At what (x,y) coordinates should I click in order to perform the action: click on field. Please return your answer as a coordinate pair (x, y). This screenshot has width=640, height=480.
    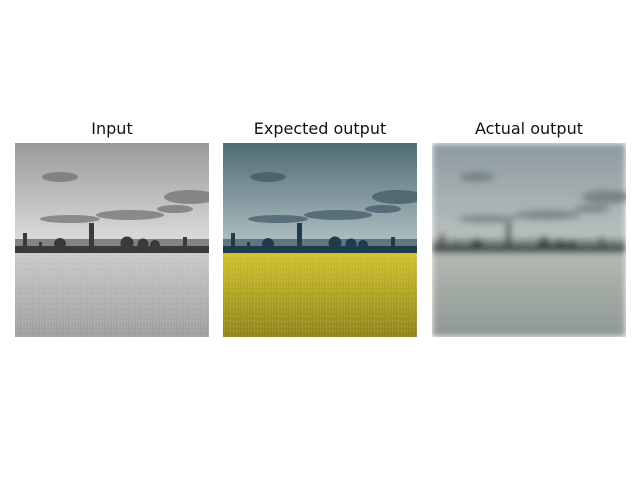
    Looking at the image, I should click on (529, 295).